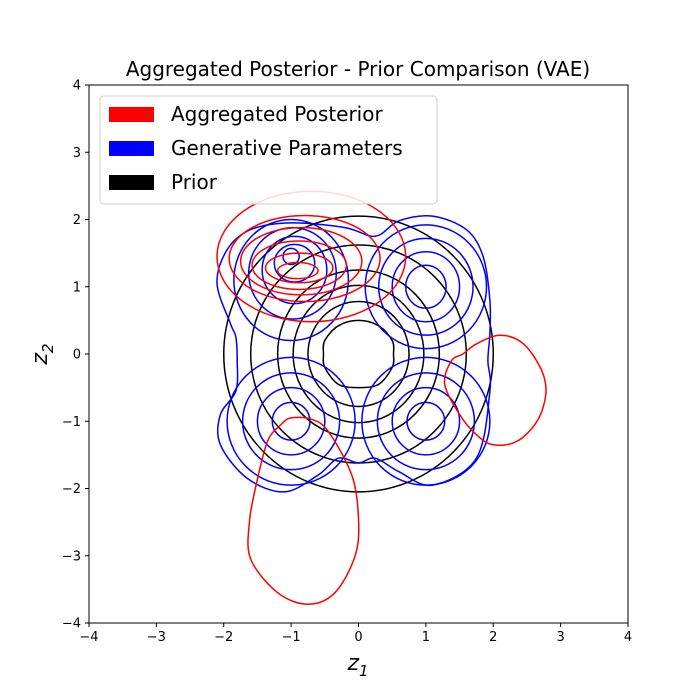  Describe the element at coordinates (77, 86) in the screenshot. I see `y-tick-label: 4` at that location.